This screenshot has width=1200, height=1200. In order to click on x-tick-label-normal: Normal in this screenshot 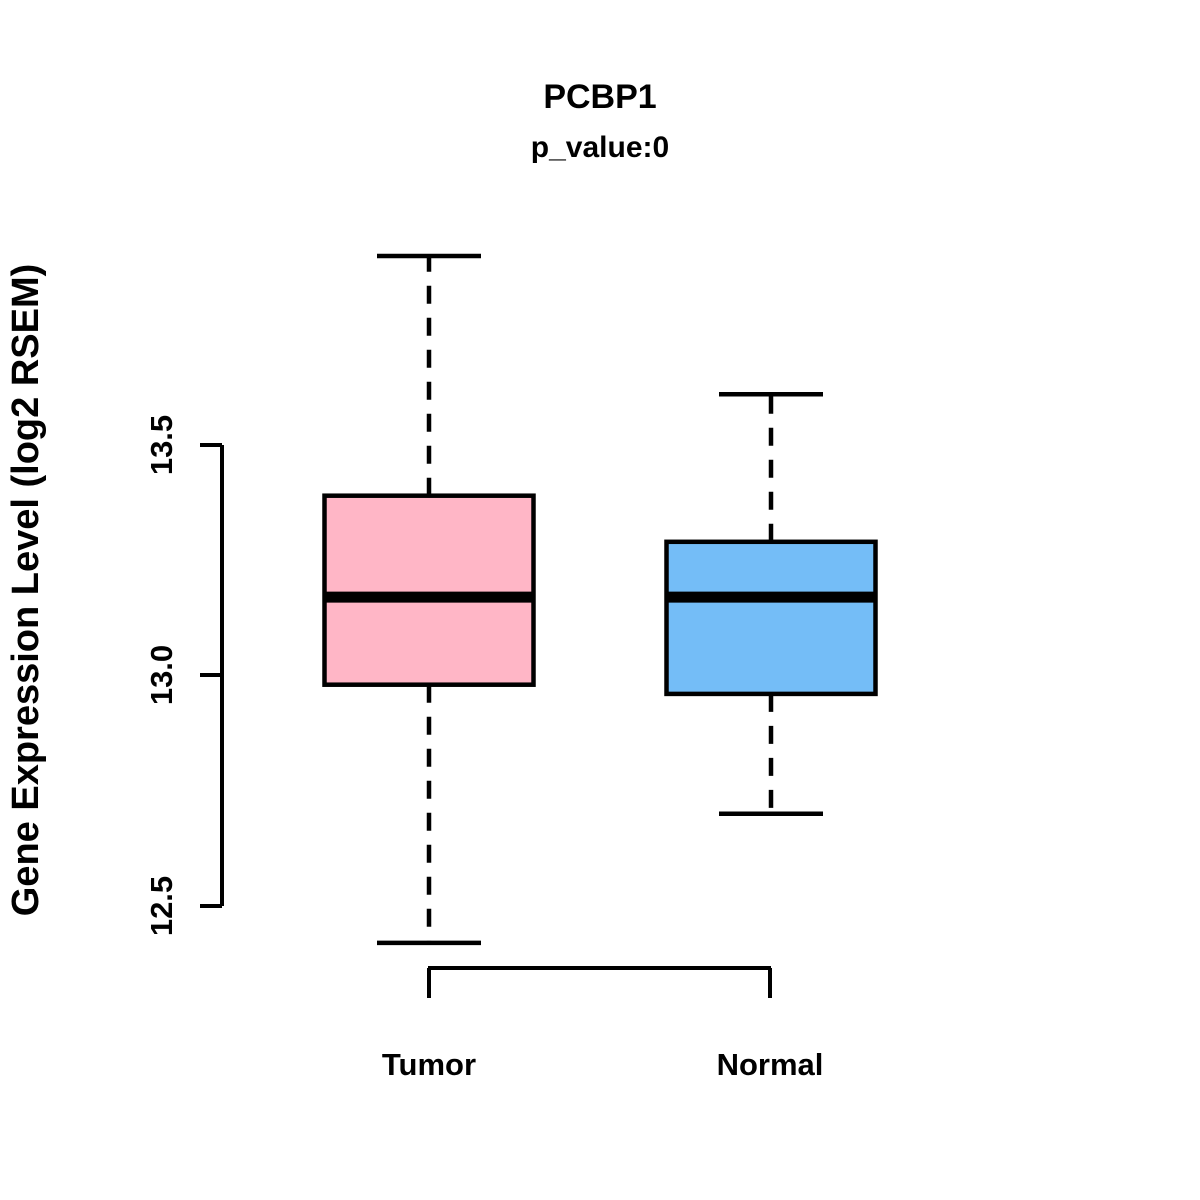, I will do `click(770, 1064)`.